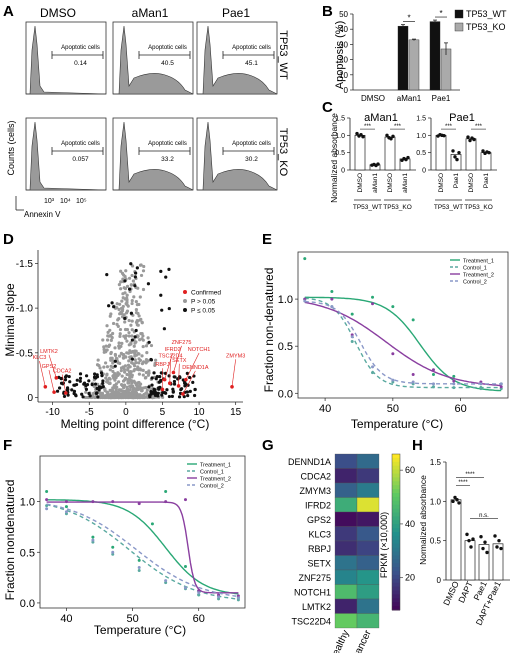 The height and width of the screenshot is (653, 520). What do you see at coordinates (343, 44) in the screenshot?
I see `b-ytick-label: 30` at bounding box center [343, 44].